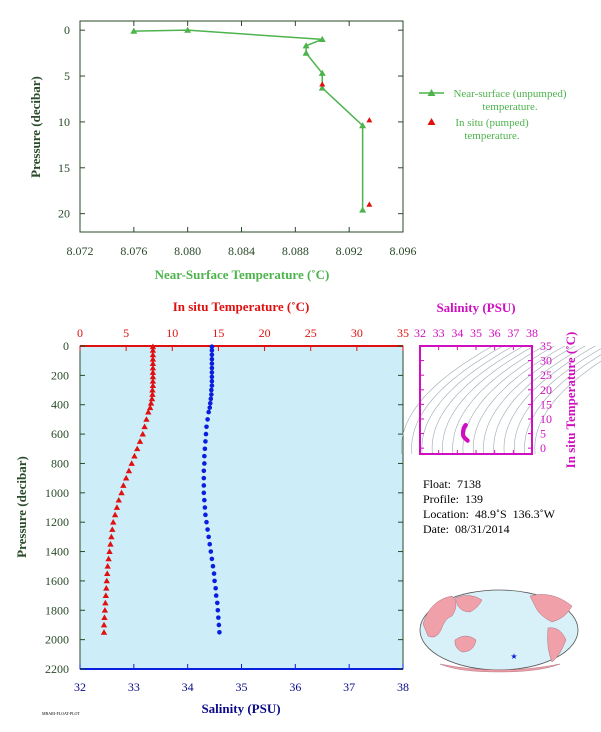 The height and width of the screenshot is (732, 601). I want to click on temp-tick-label: 25, so click(311, 333).